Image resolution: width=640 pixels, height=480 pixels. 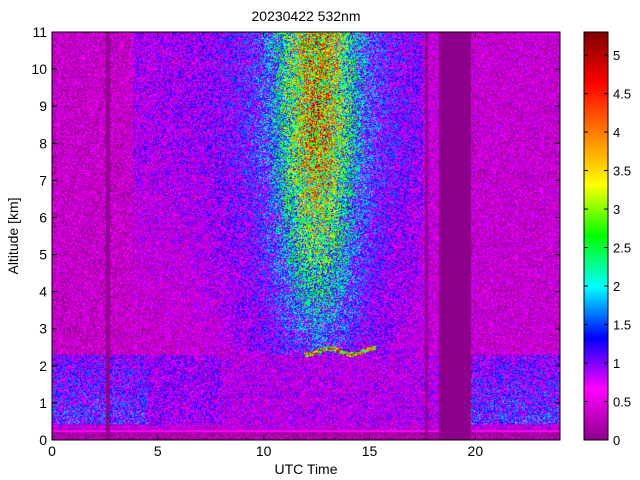 What do you see at coordinates (43, 366) in the screenshot?
I see `y-tick-label: 2` at bounding box center [43, 366].